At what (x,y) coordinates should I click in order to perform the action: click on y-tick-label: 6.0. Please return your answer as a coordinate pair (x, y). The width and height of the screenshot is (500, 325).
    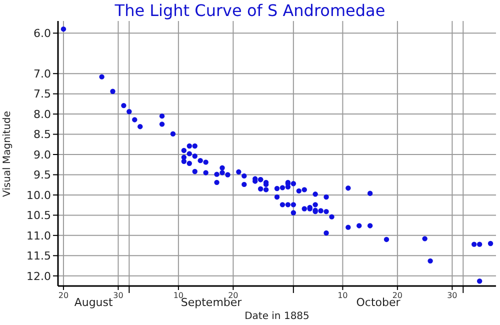
    Looking at the image, I should click on (42, 33).